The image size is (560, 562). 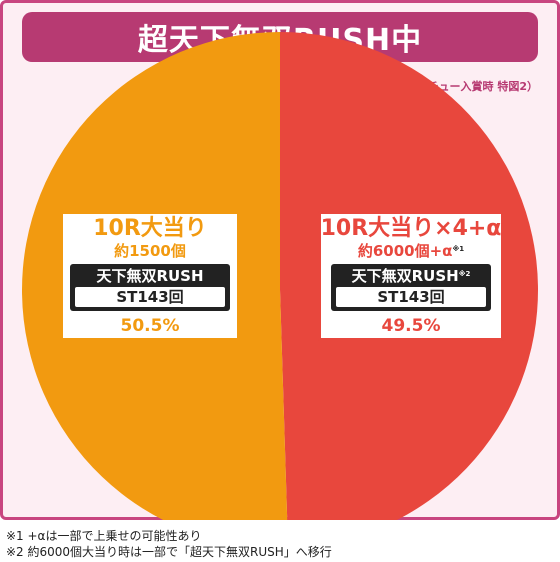 I want to click on mode-box: 天下無双RUSH ST143回, so click(x=150, y=287).